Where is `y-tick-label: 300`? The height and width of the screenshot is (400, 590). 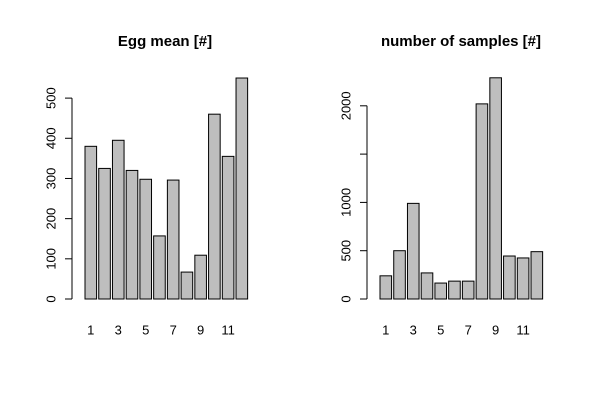
y-tick-label: 300 is located at coordinates (50, 179).